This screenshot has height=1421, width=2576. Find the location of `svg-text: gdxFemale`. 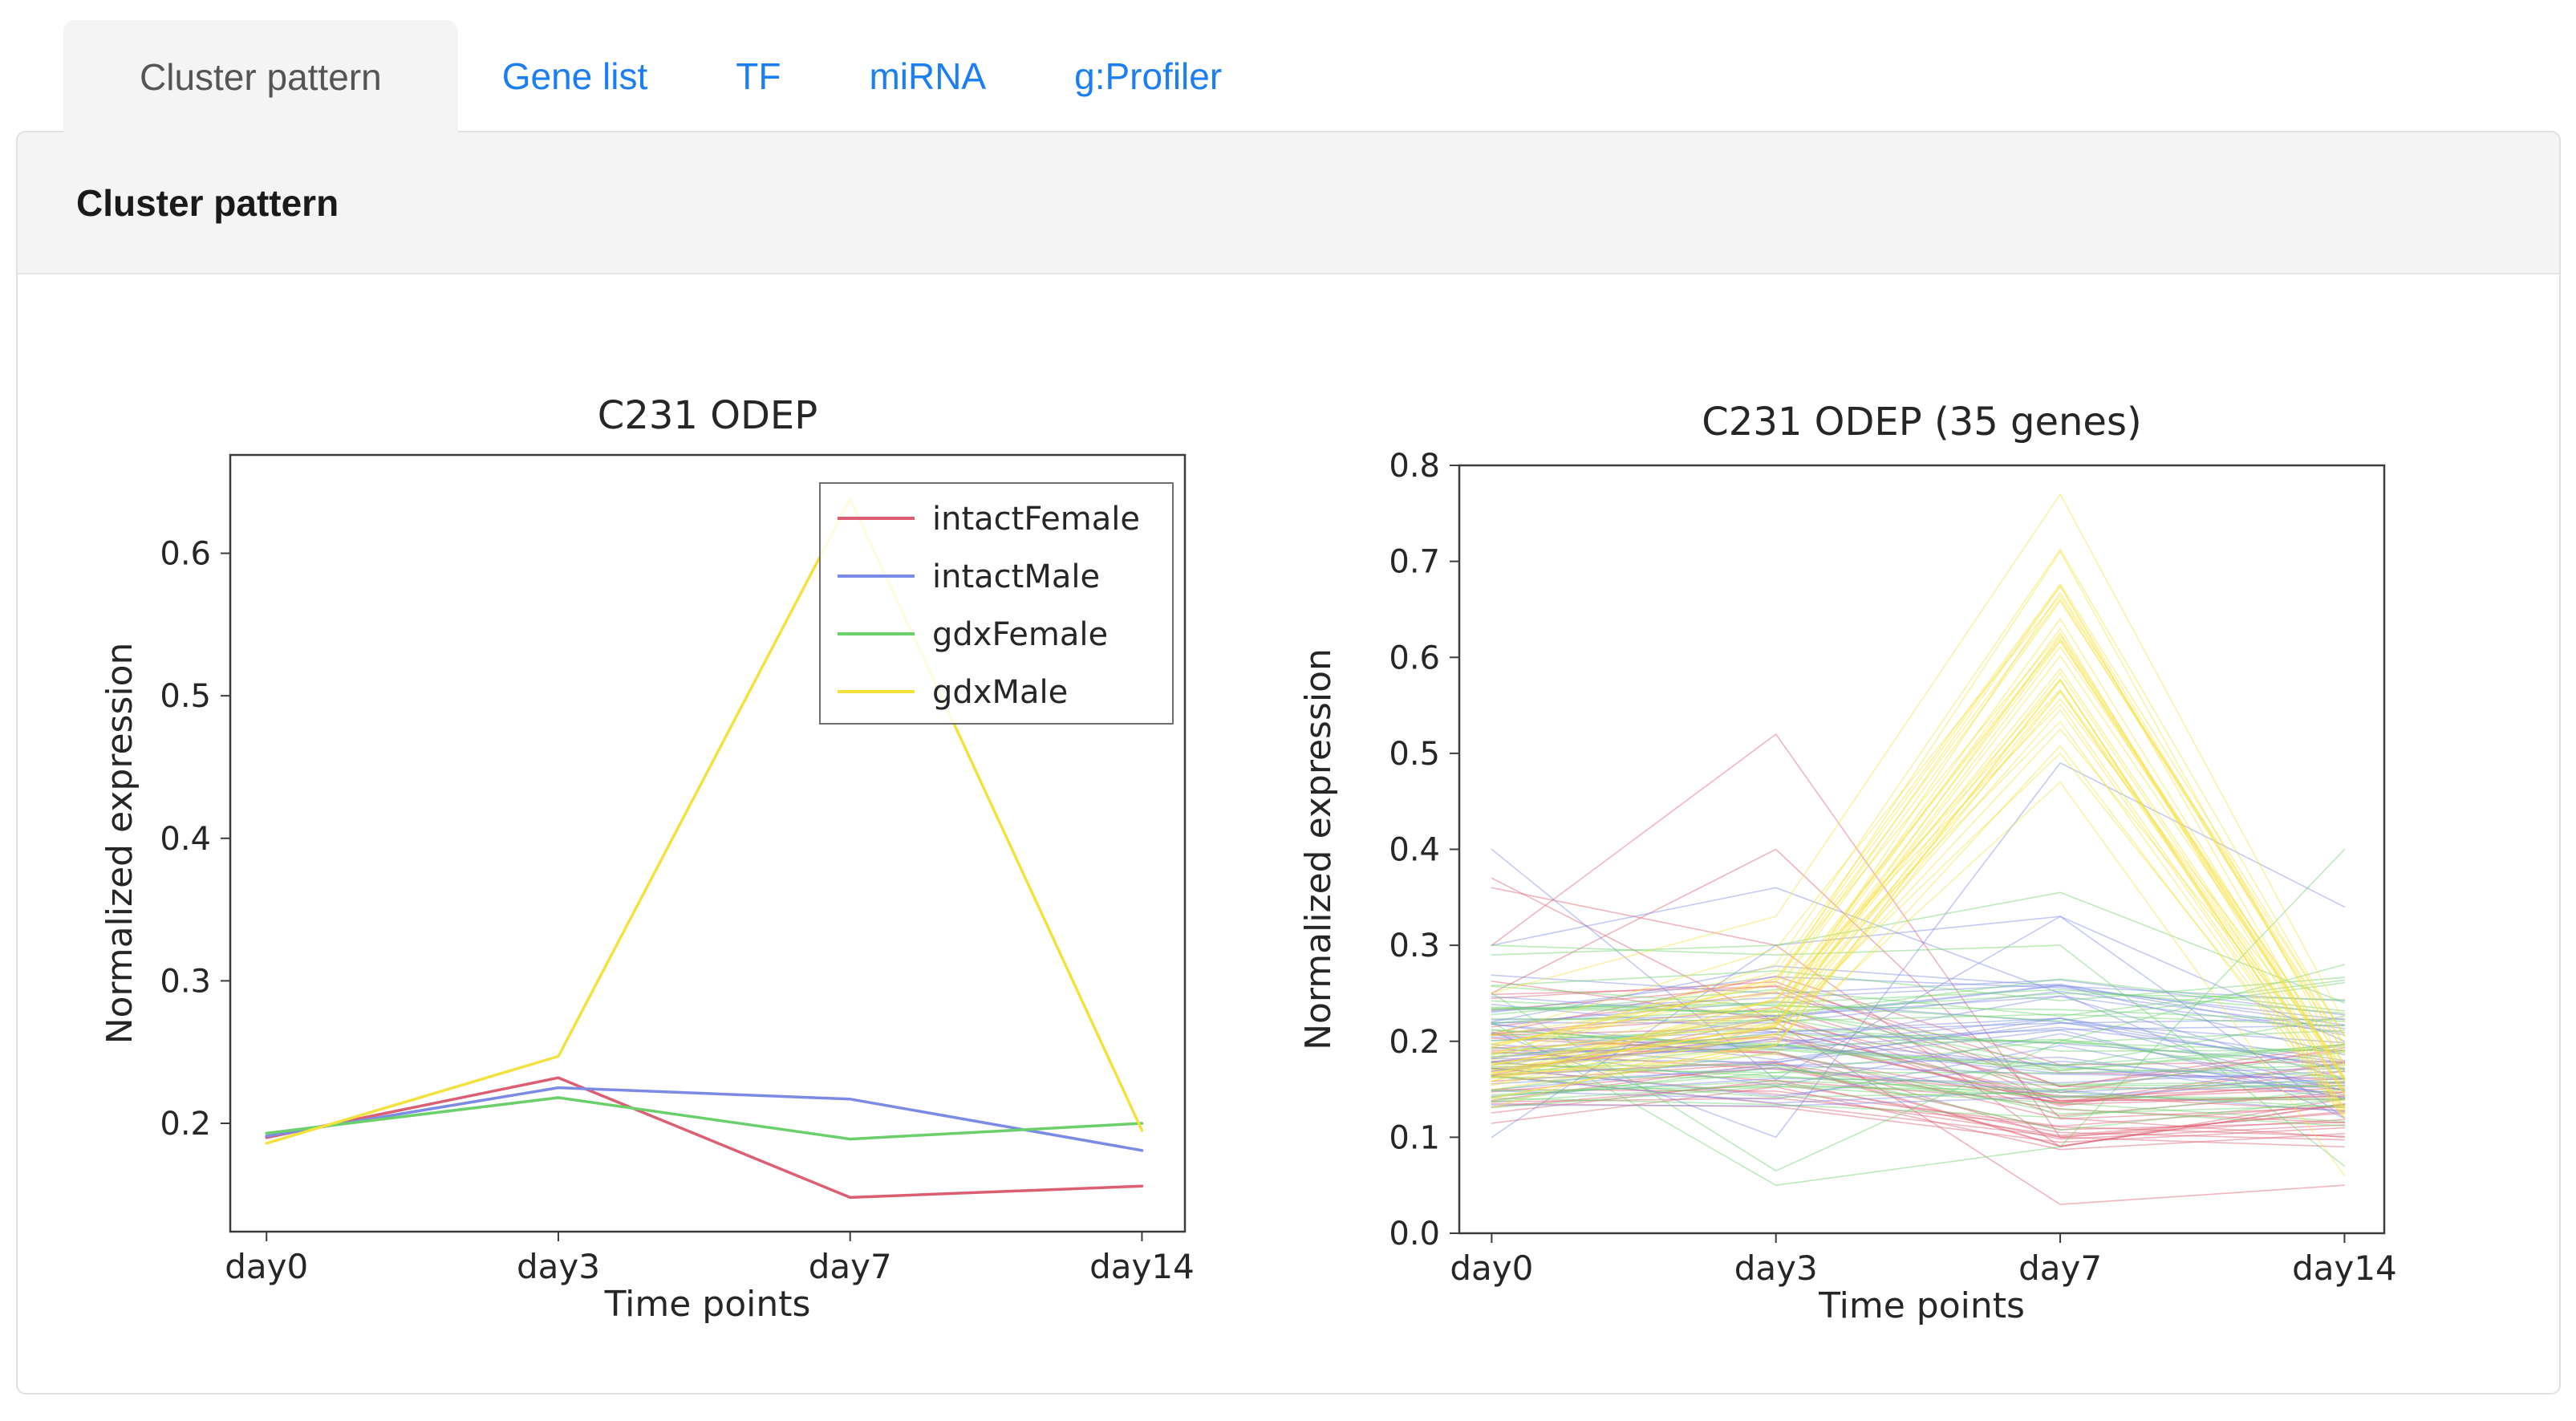

svg-text: gdxFemale is located at coordinates (1020, 634).